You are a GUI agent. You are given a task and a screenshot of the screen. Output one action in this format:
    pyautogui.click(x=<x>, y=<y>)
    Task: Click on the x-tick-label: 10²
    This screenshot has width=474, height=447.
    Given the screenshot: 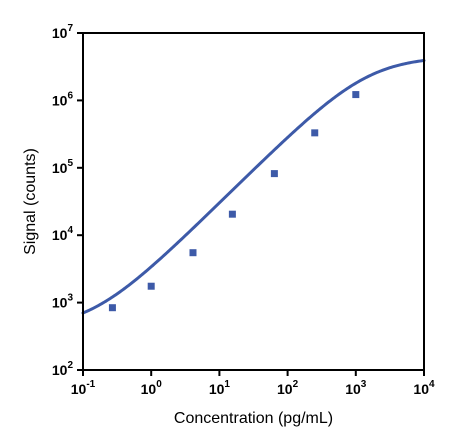 What is the action you would take?
    pyautogui.click(x=288, y=388)
    